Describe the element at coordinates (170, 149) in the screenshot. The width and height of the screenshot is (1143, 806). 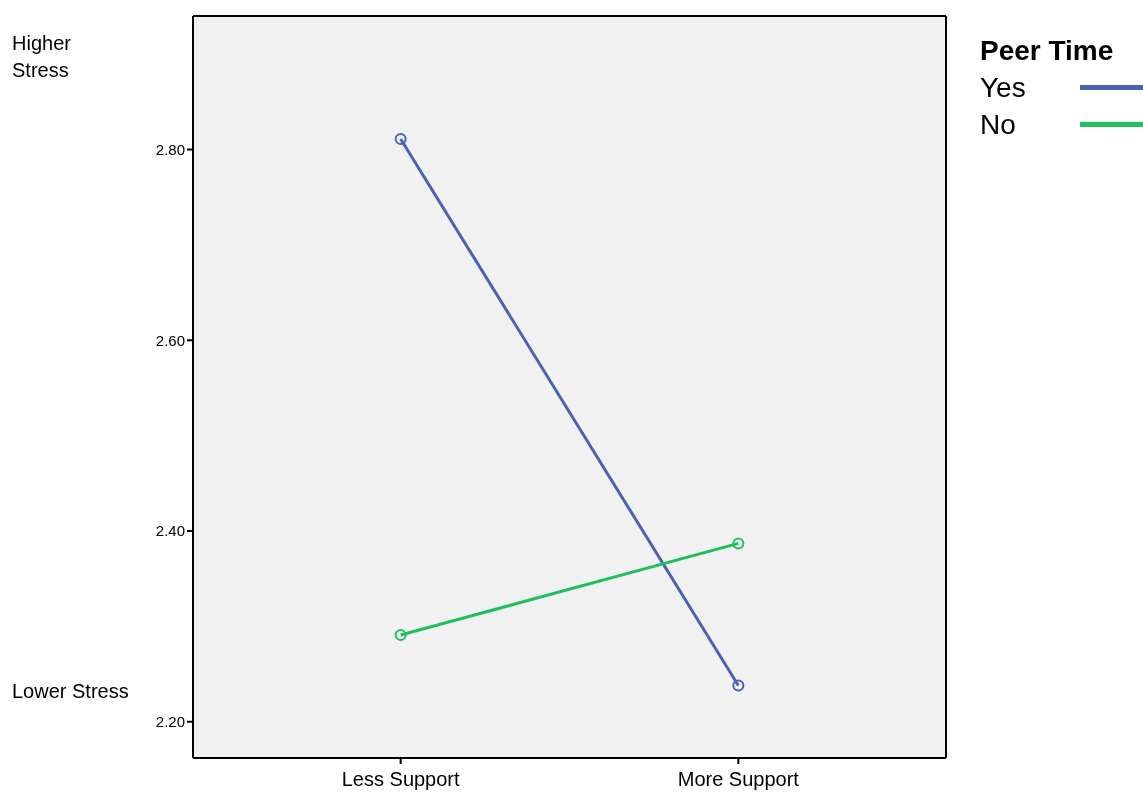
I see `y-tick-label: 2.80` at that location.